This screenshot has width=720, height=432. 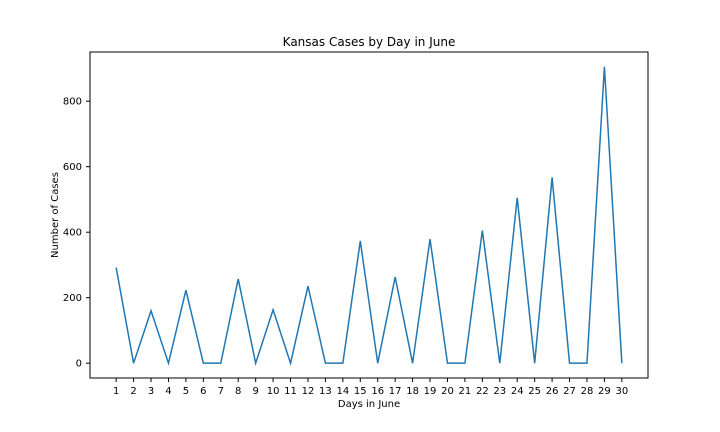 What do you see at coordinates (604, 391) in the screenshot?
I see `x-tick-label-29: 29` at bounding box center [604, 391].